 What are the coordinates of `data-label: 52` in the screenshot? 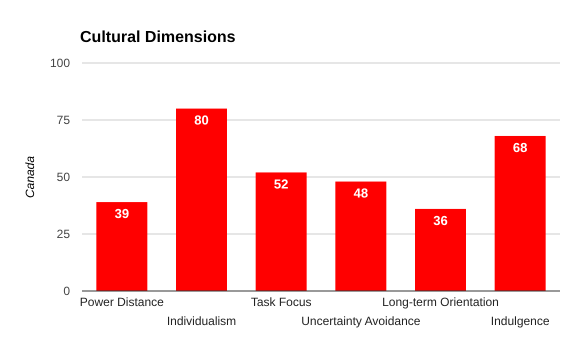 It's located at (281, 184).